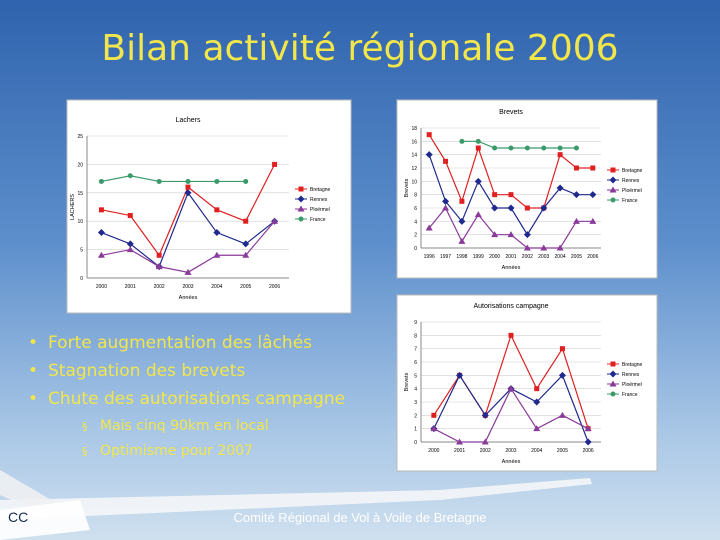 This screenshot has height=540, width=720. What do you see at coordinates (415, 430) in the screenshot?
I see `y-tick-label: 1` at bounding box center [415, 430].